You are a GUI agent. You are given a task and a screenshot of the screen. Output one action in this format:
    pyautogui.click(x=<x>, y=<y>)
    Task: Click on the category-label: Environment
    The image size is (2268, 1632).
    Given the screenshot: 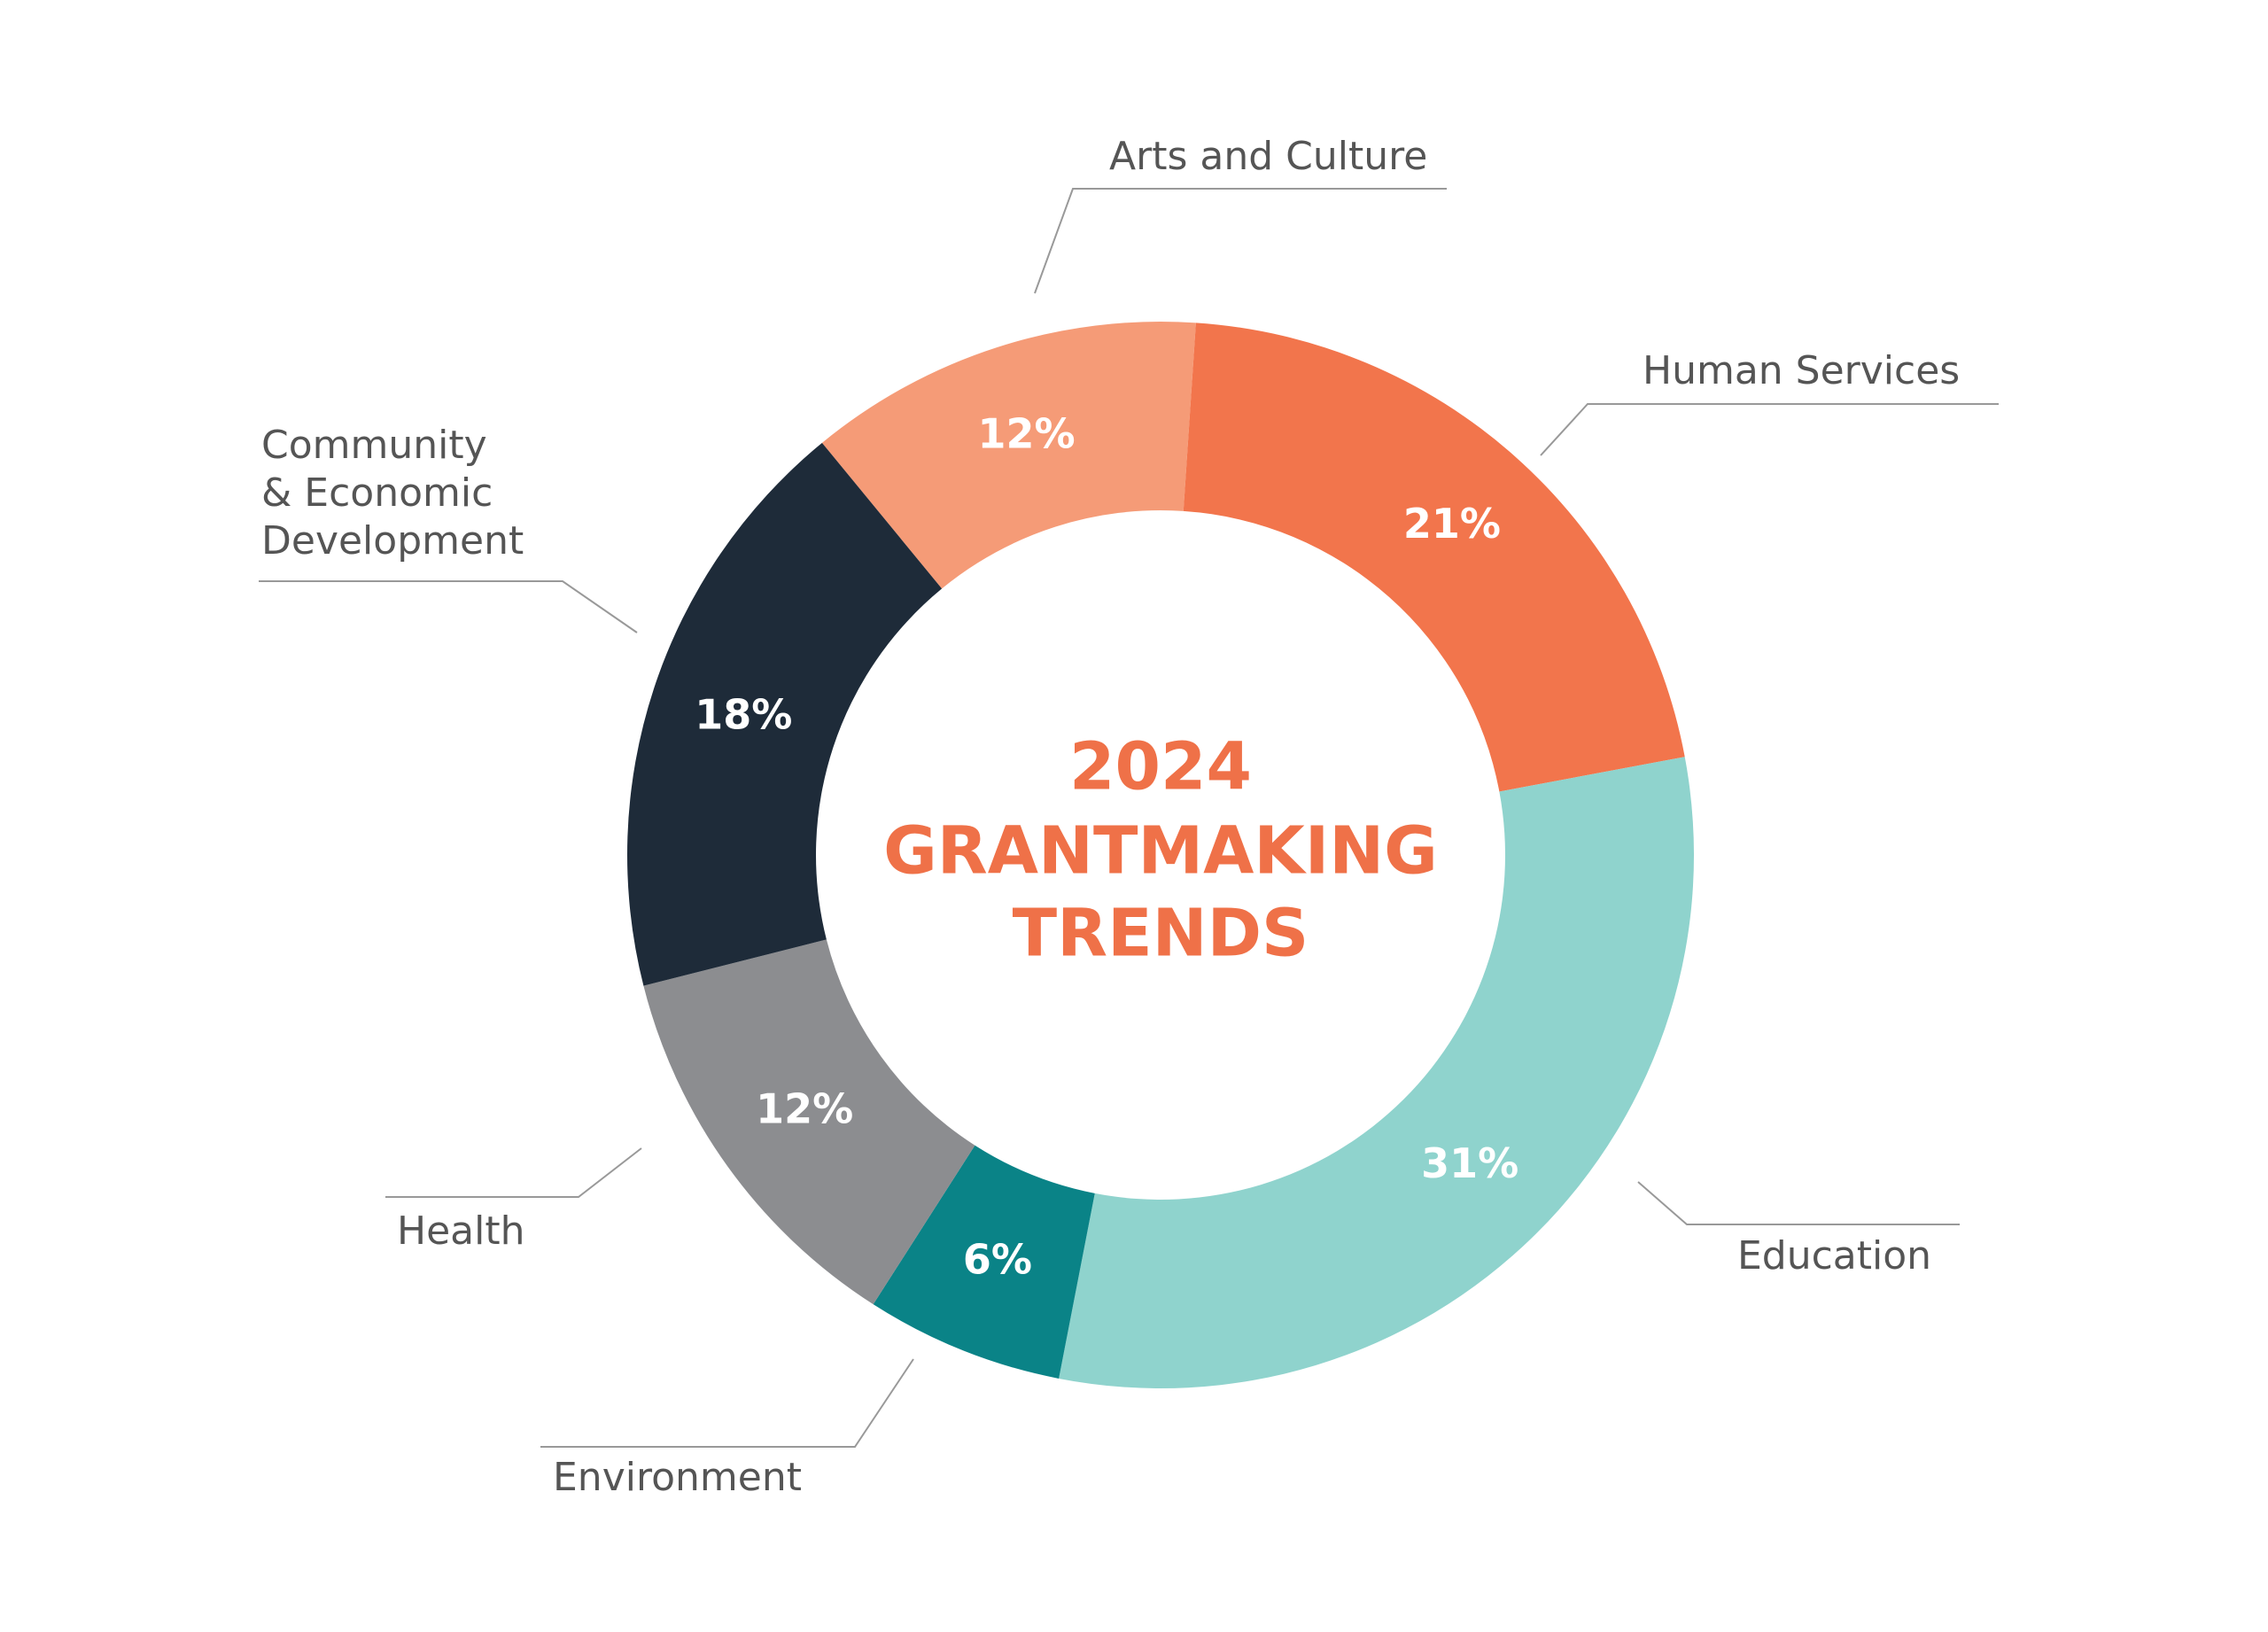 What is the action you would take?
    pyautogui.click(x=677, y=1477)
    